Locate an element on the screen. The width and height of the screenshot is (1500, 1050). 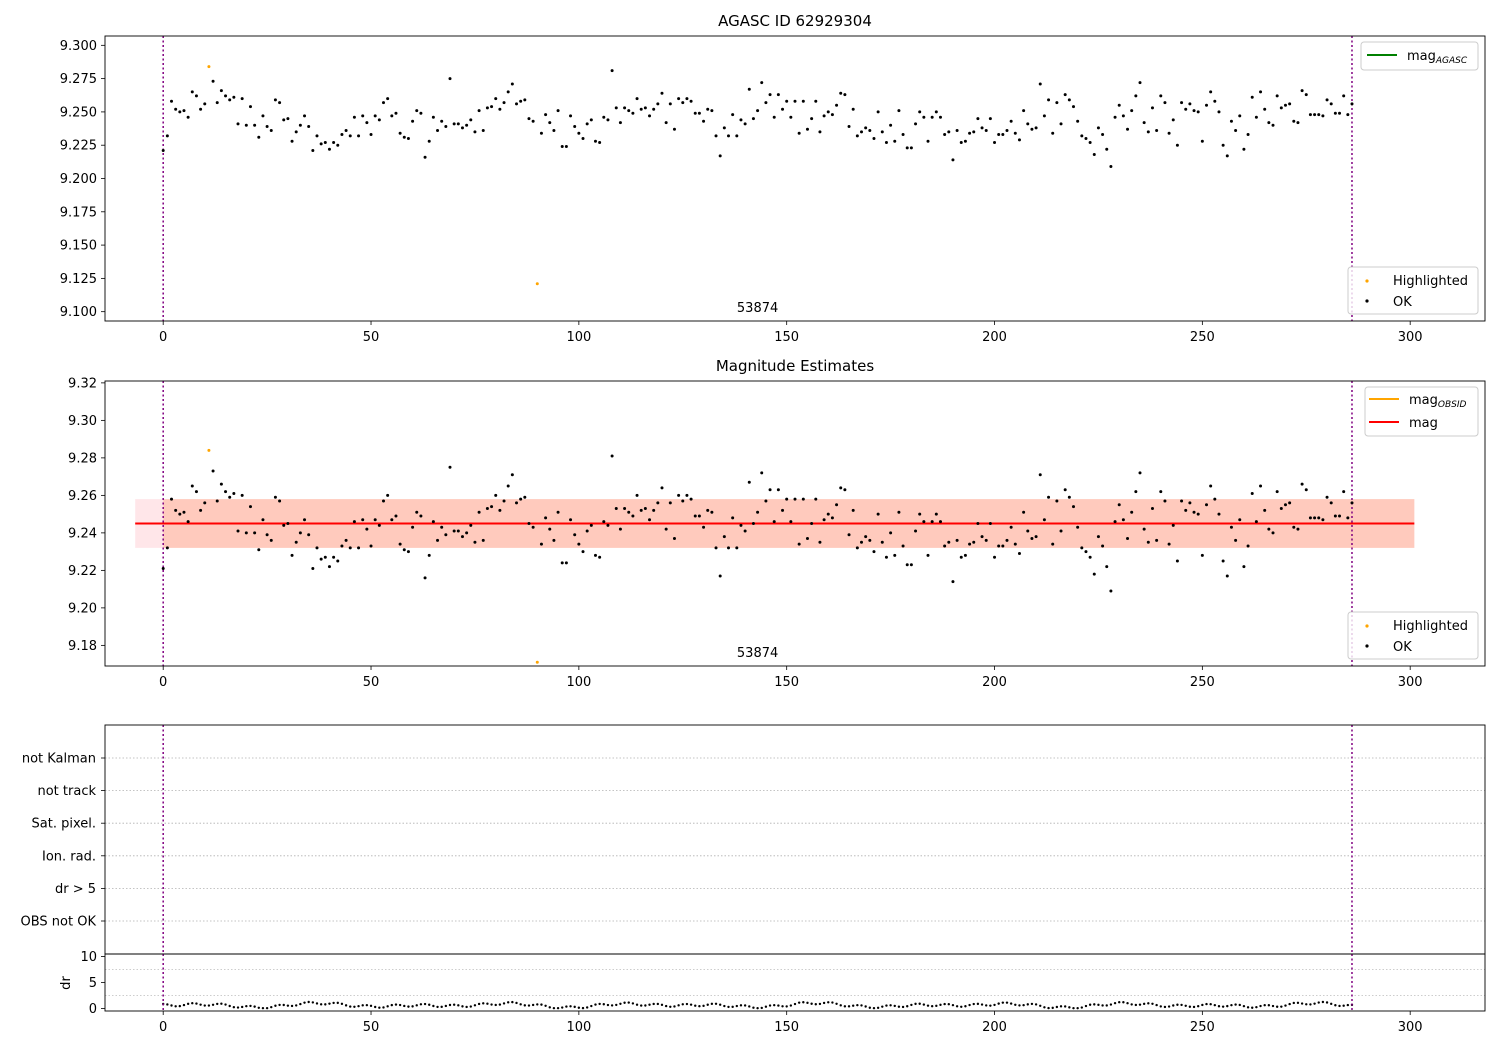
x-tick-label: 150 is located at coordinates (786, 1027).